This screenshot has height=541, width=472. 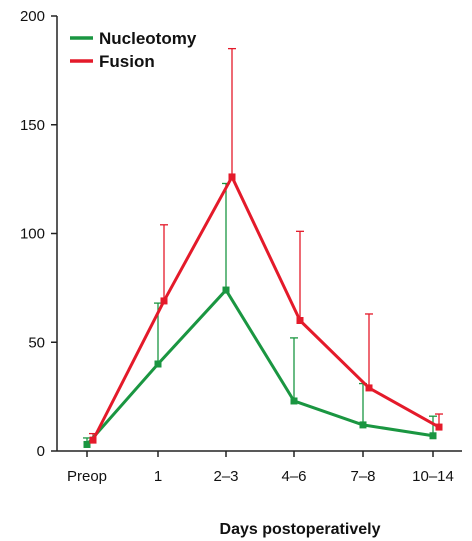 I want to click on y-tick-label: 100, so click(x=32, y=234).